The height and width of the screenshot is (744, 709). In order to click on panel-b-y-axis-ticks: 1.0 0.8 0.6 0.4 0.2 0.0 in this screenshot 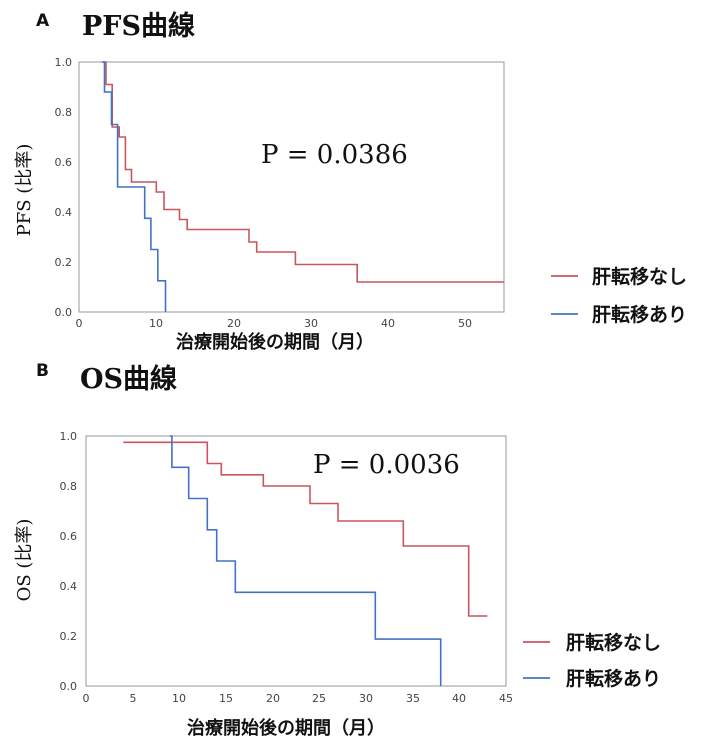, I will do `click(69, 561)`.